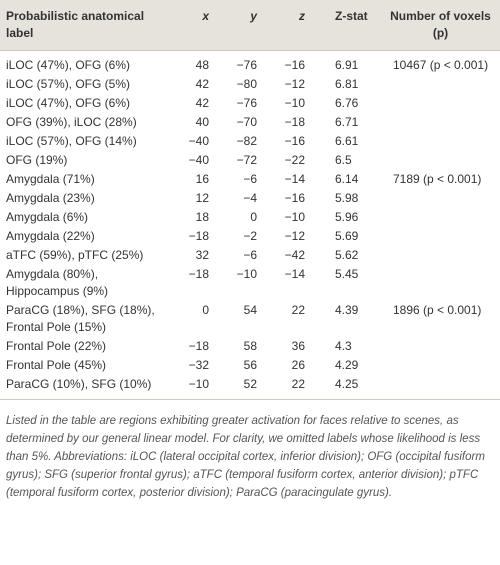 The image size is (500, 565). I want to click on table-row: iLOC (57%), OFG (14%) −40 −82 −16 6.61, so click(250, 141).